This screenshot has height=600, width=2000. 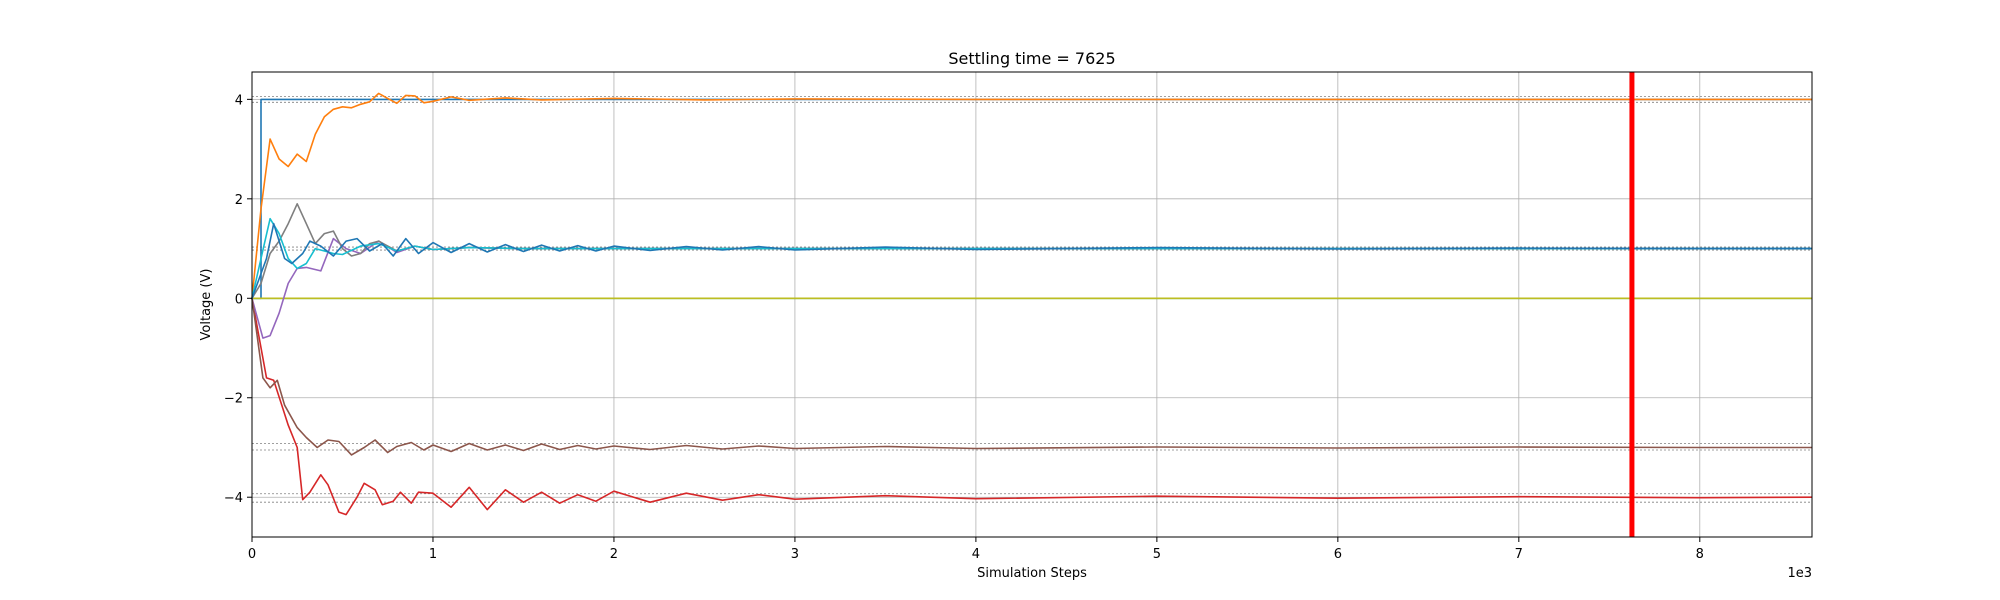 What do you see at coordinates (795, 554) in the screenshot?
I see `x-tick-label: 3` at bounding box center [795, 554].